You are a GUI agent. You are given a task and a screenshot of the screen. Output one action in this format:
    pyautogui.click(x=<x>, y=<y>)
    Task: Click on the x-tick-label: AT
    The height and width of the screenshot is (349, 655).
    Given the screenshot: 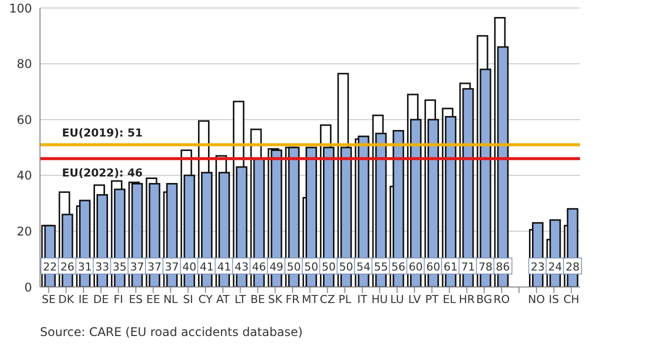 What is the action you would take?
    pyautogui.click(x=223, y=299)
    